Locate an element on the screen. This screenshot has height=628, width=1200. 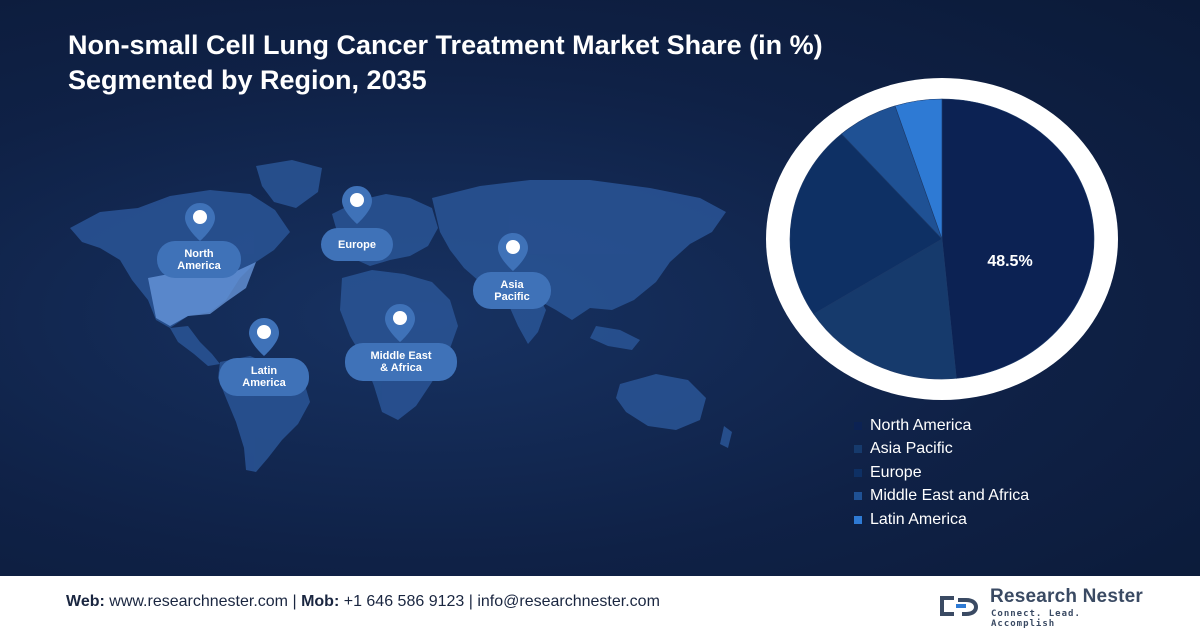
region-label-latin-america: Latin America is located at coordinates (264, 377).